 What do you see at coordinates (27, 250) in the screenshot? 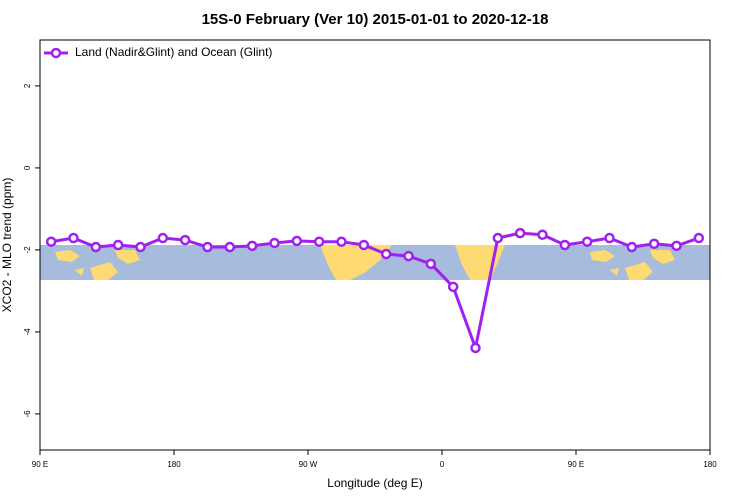
I see `y-tick-label: -2` at bounding box center [27, 250].